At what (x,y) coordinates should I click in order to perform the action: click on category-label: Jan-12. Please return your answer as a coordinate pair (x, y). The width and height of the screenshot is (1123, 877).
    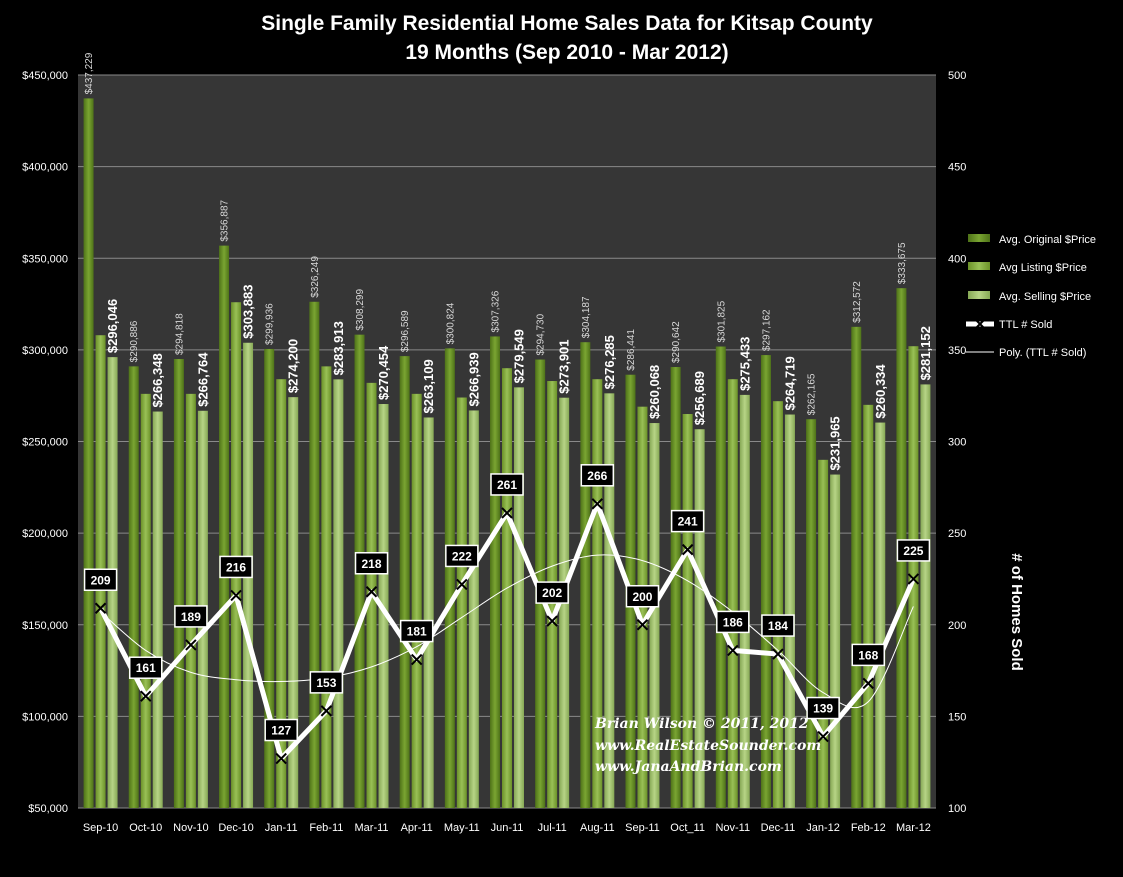
    Looking at the image, I should click on (823, 828).